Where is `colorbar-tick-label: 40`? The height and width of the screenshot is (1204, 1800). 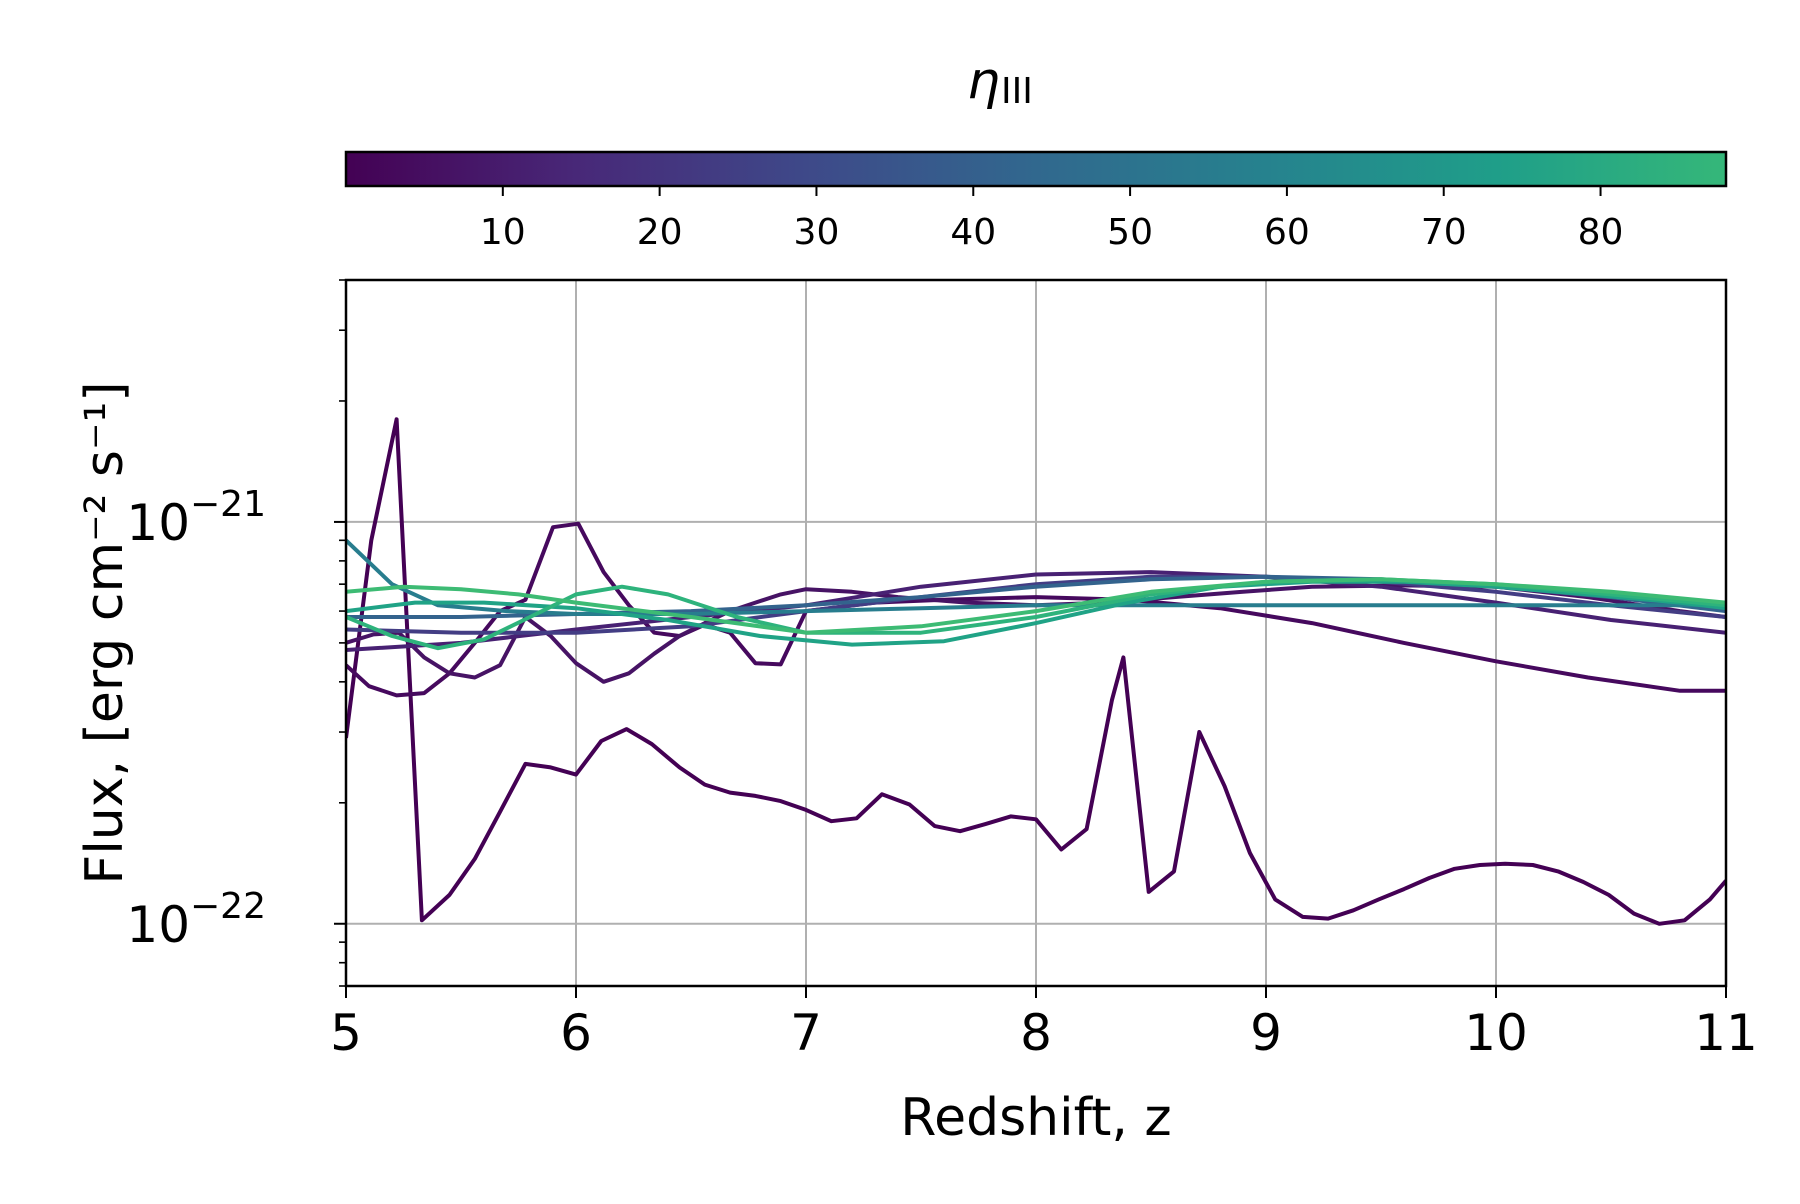 colorbar-tick-label: 40 is located at coordinates (973, 232).